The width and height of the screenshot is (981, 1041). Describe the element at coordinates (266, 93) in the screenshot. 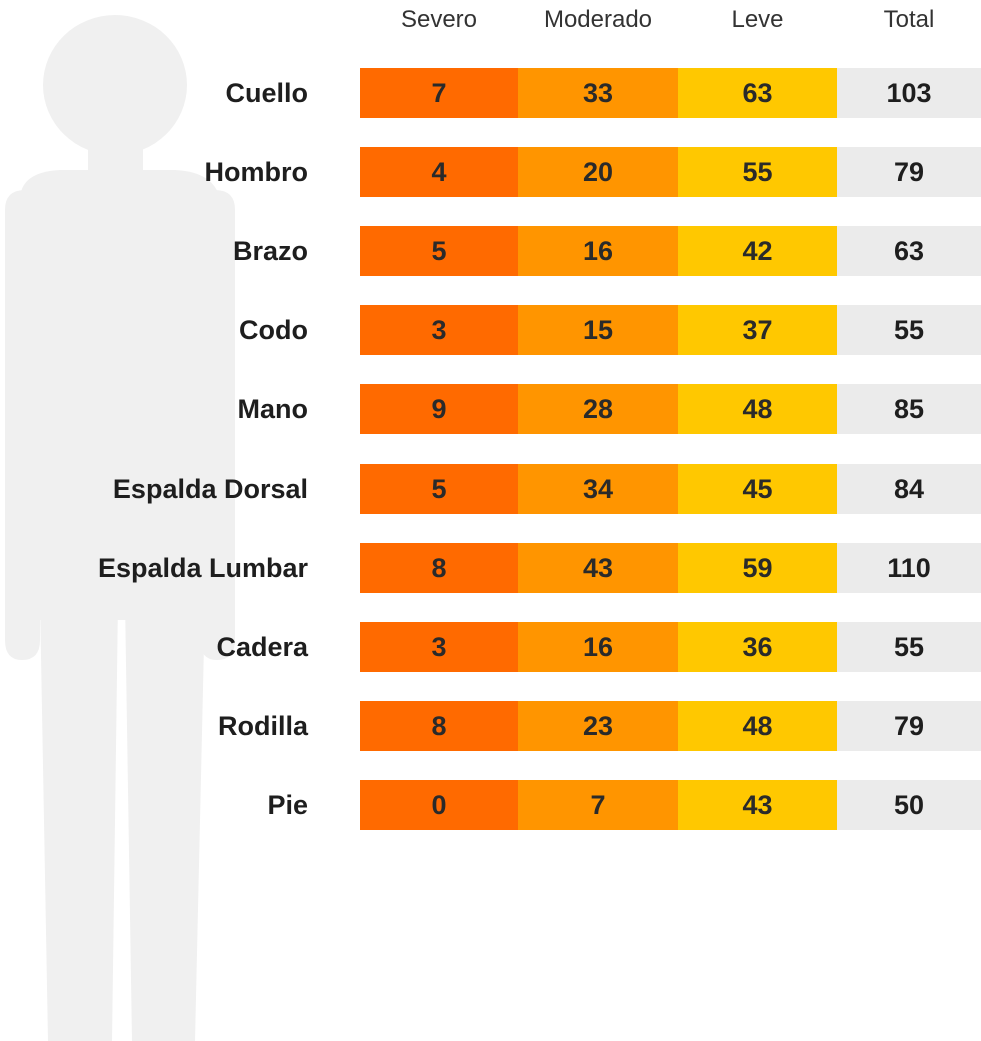

I see `row-label: Cuello` at that location.